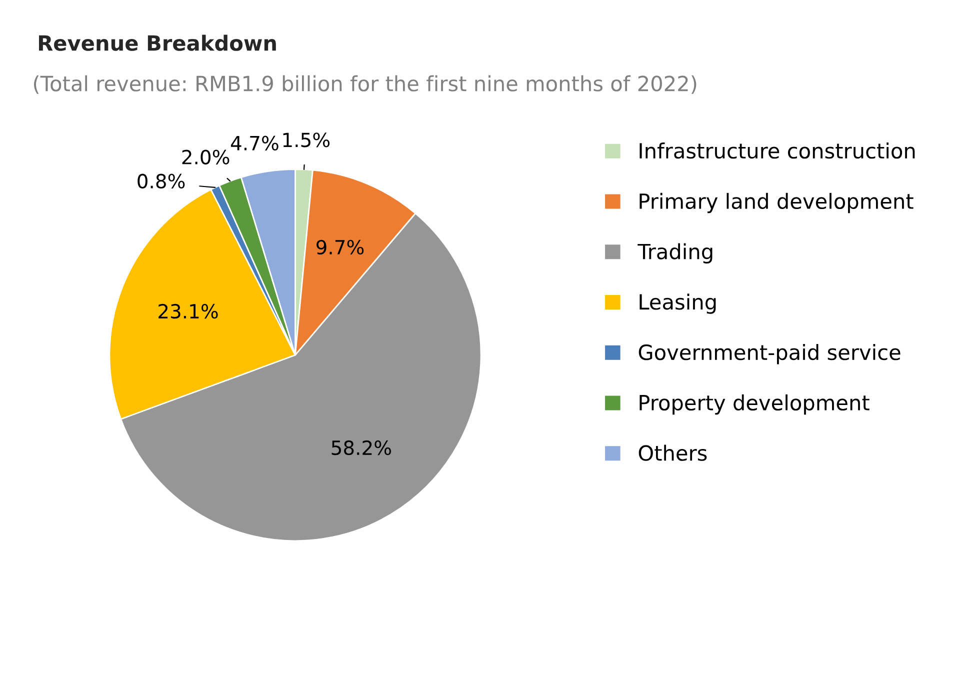 This screenshot has height=675, width=976. Describe the element at coordinates (157, 42) in the screenshot. I see `chart-title: Revenue Breakdown` at that location.